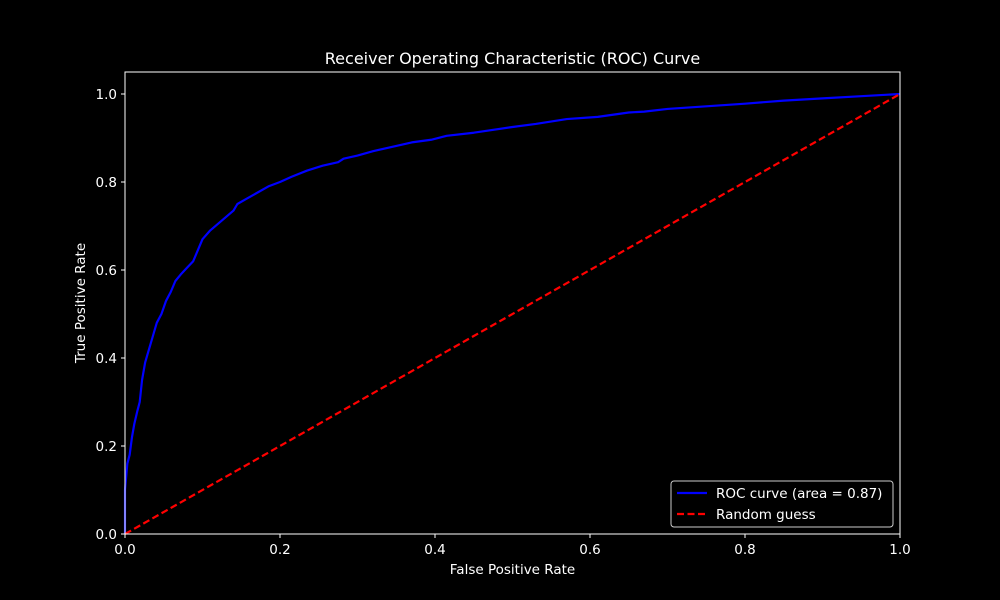 This screenshot has width=1000, height=600. Describe the element at coordinates (434, 550) in the screenshot. I see `x-tick-label: 0.4` at that location.